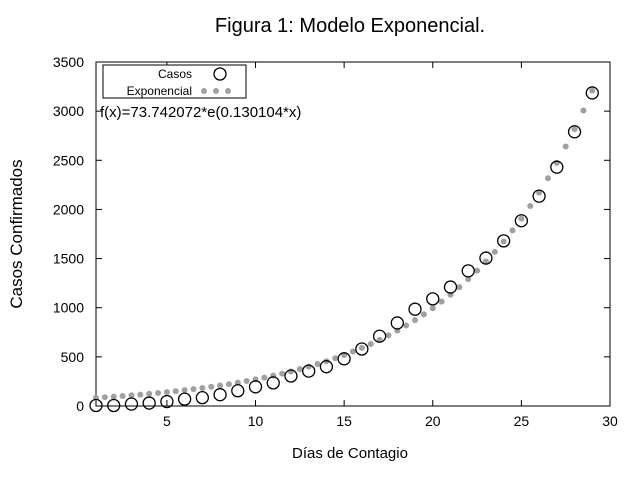 This screenshot has height=485, width=640. I want to click on legend-marker-exponencial, so click(216, 91).